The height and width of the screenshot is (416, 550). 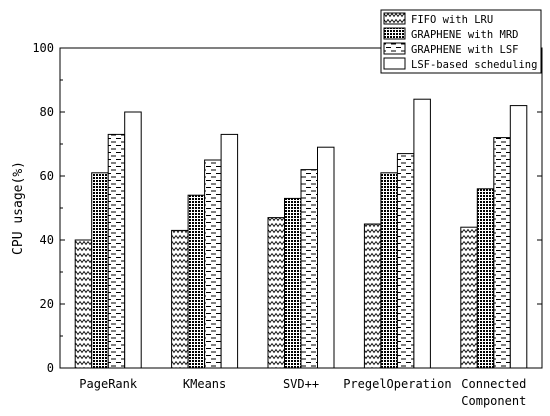 What do you see at coordinates (204, 384) in the screenshot?
I see `x-tick-label: KMeans` at bounding box center [204, 384].